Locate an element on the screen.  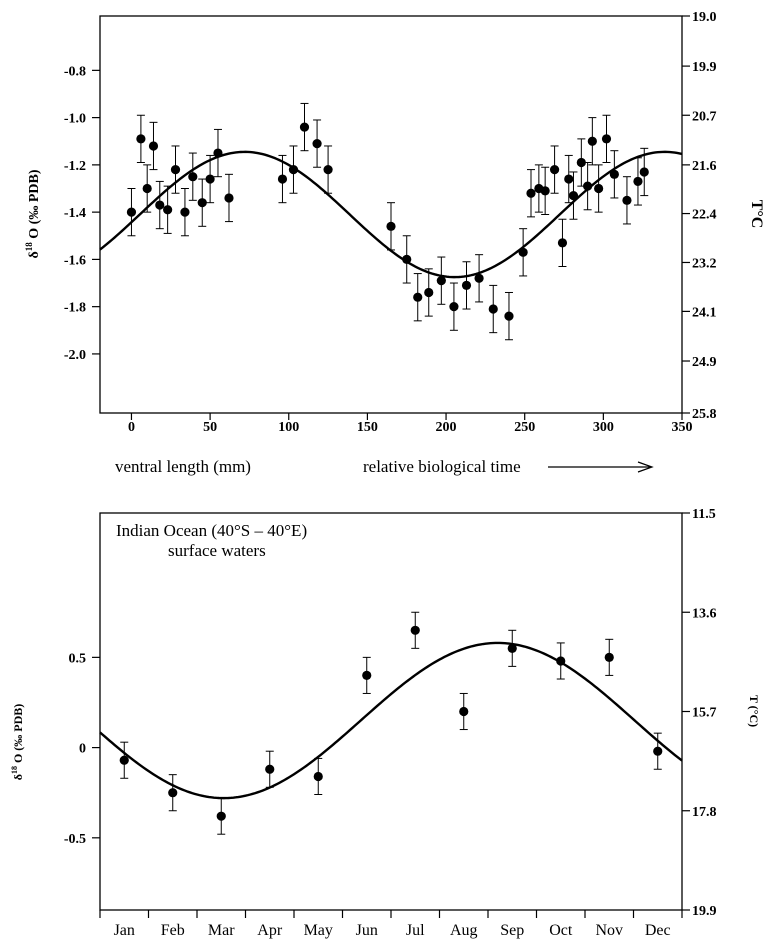
x-tick-label: Jun is located at coordinates (367, 930).